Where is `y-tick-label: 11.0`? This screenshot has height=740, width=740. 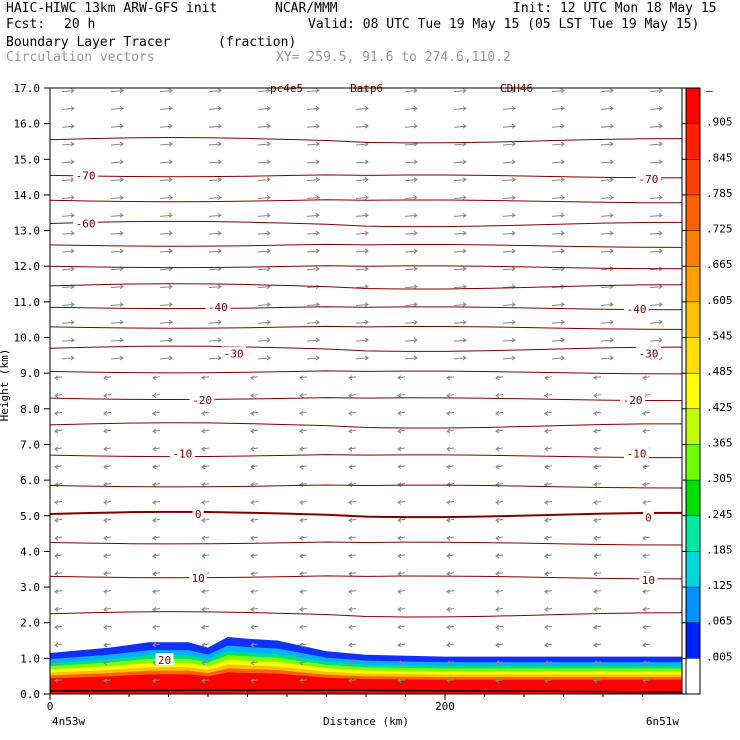 y-tick-label: 11.0 is located at coordinates (27, 302).